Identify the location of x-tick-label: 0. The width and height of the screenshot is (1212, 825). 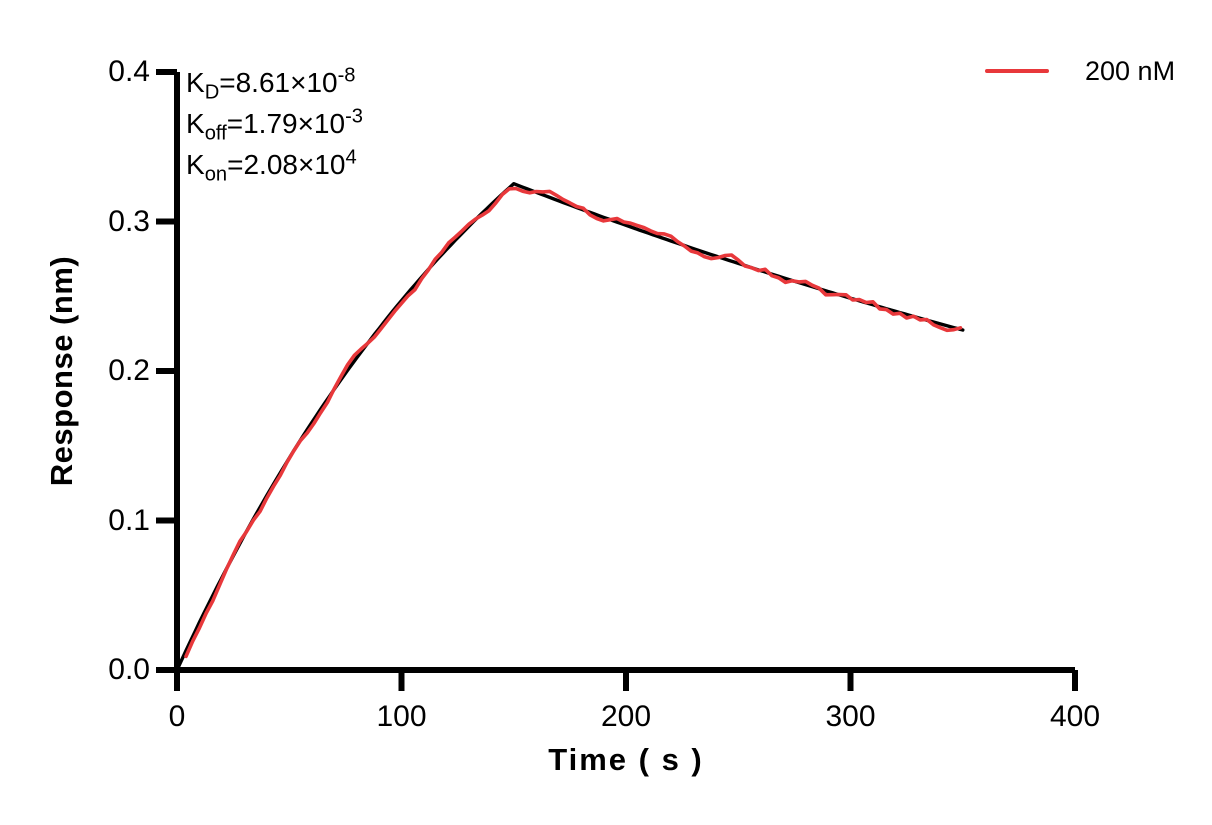
(177, 716).